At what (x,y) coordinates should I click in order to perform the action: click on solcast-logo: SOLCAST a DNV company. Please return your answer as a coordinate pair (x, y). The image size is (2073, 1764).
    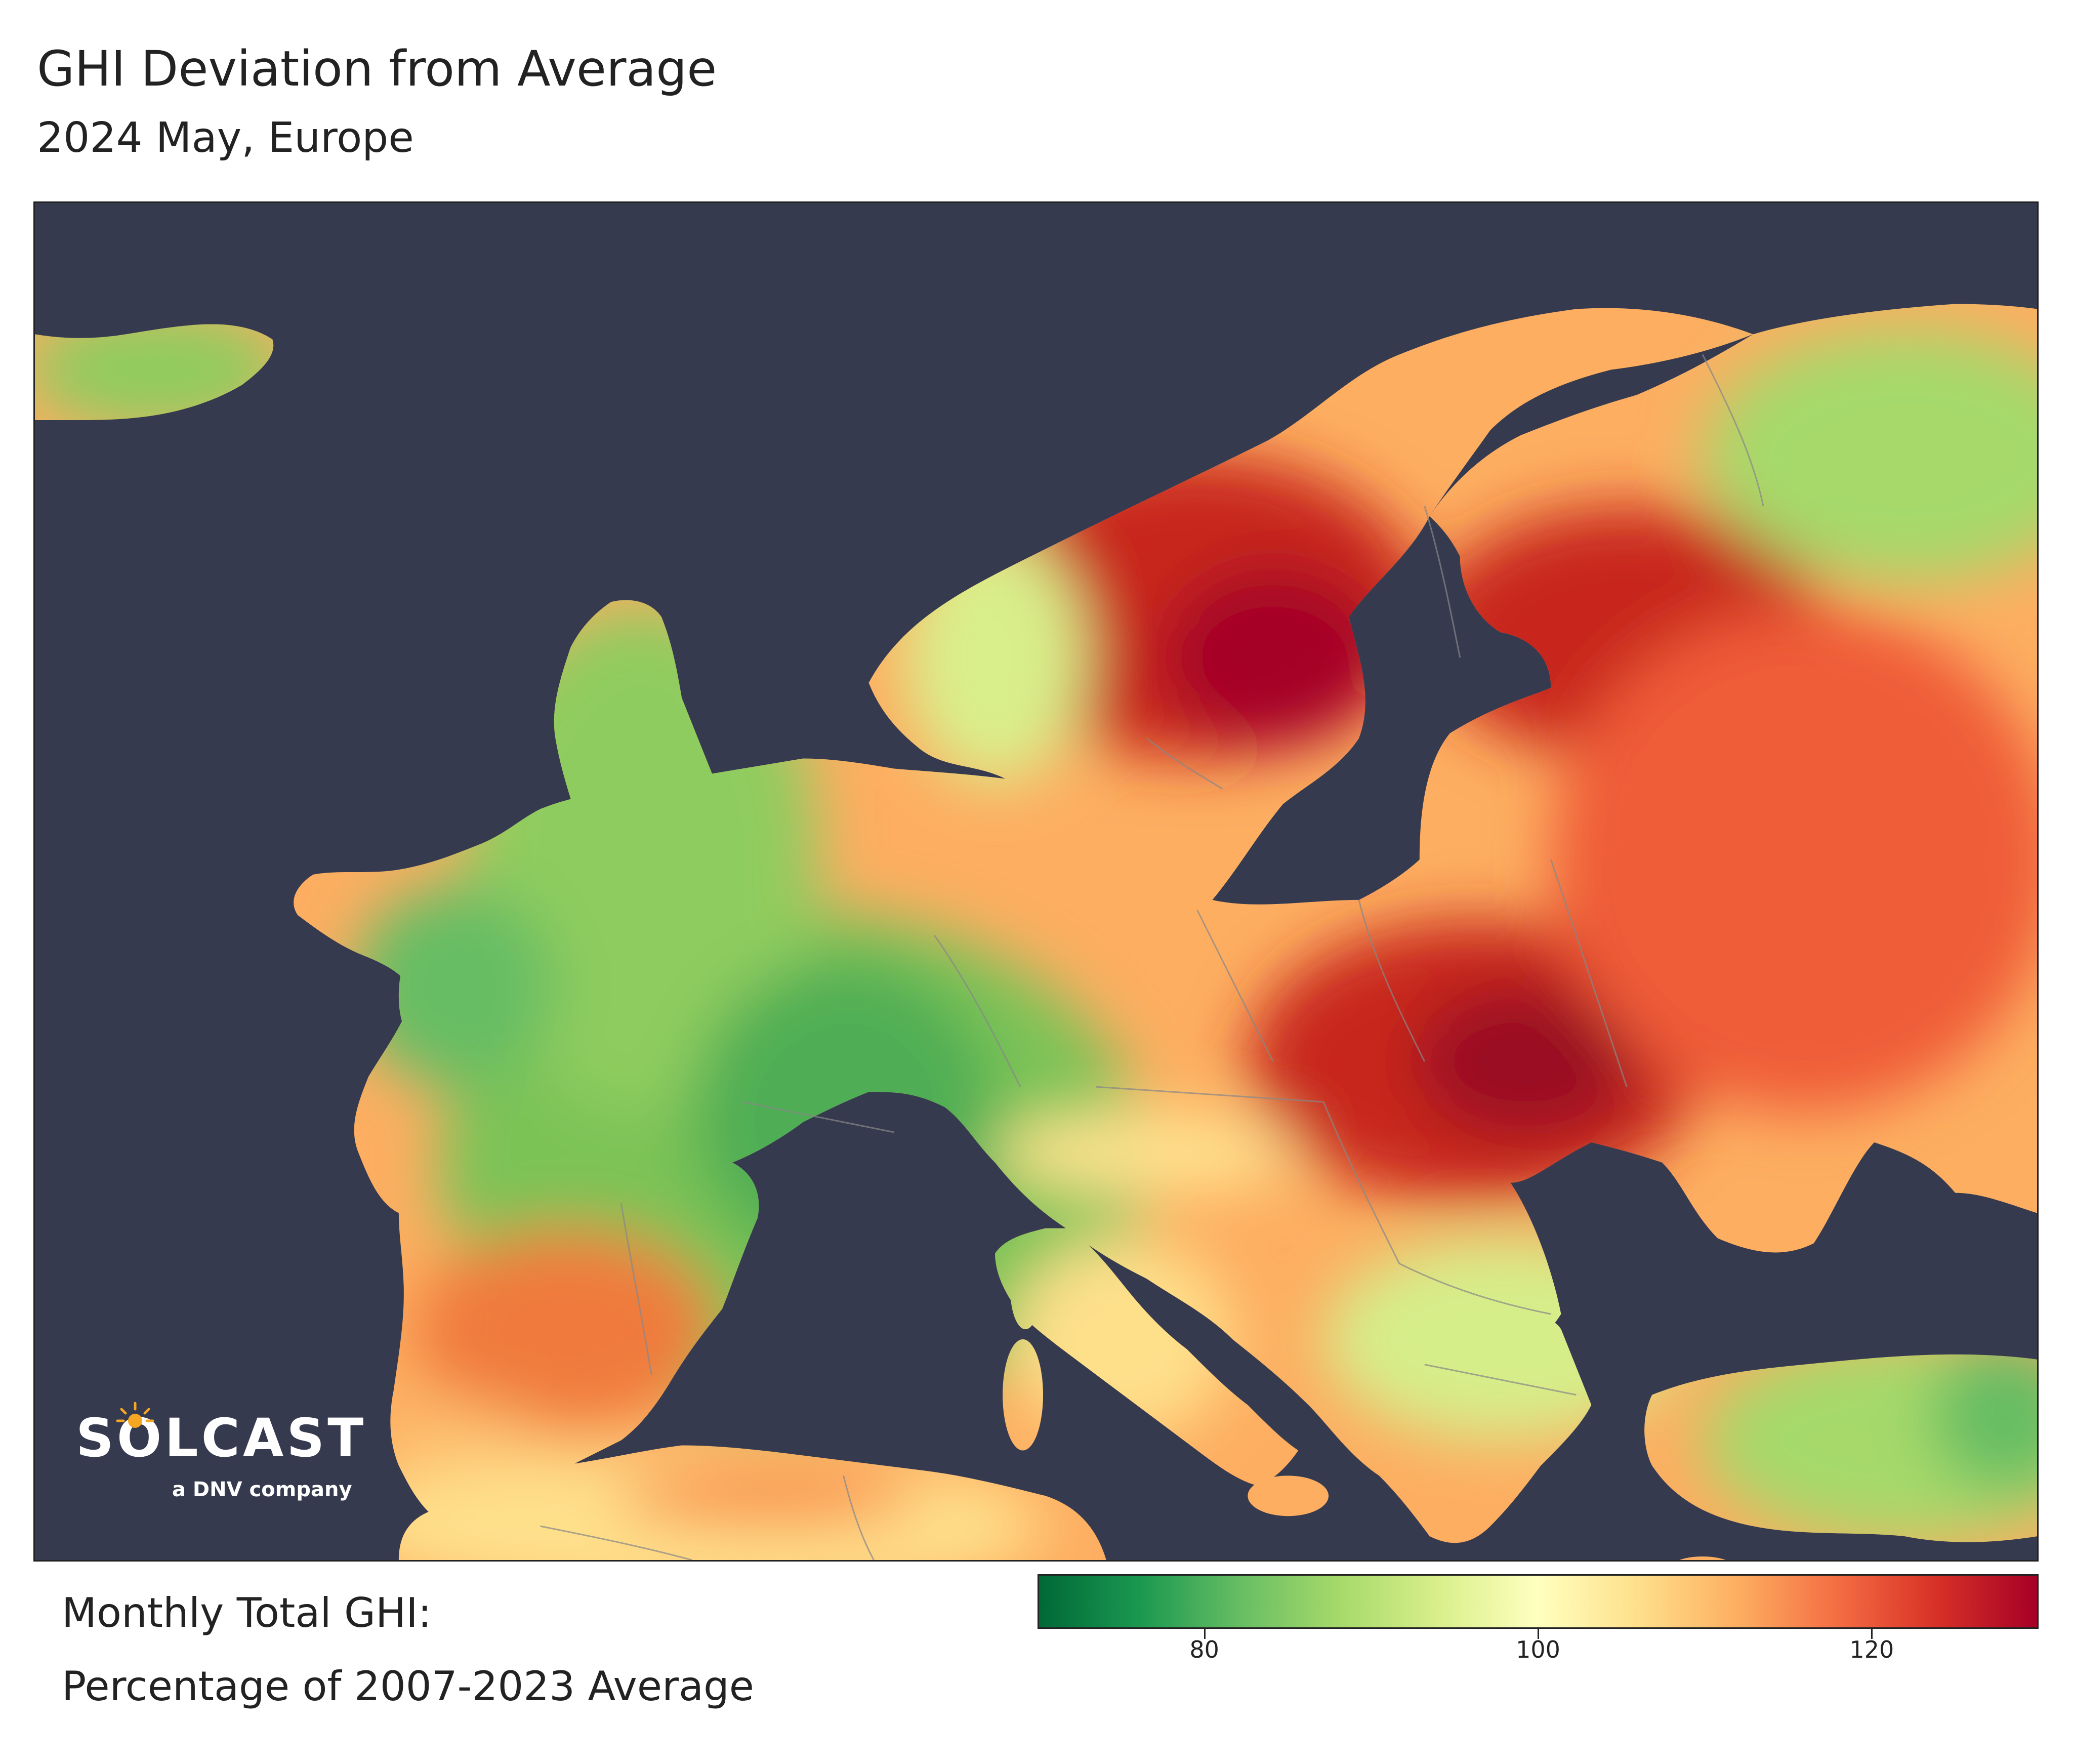
    Looking at the image, I should click on (222, 1452).